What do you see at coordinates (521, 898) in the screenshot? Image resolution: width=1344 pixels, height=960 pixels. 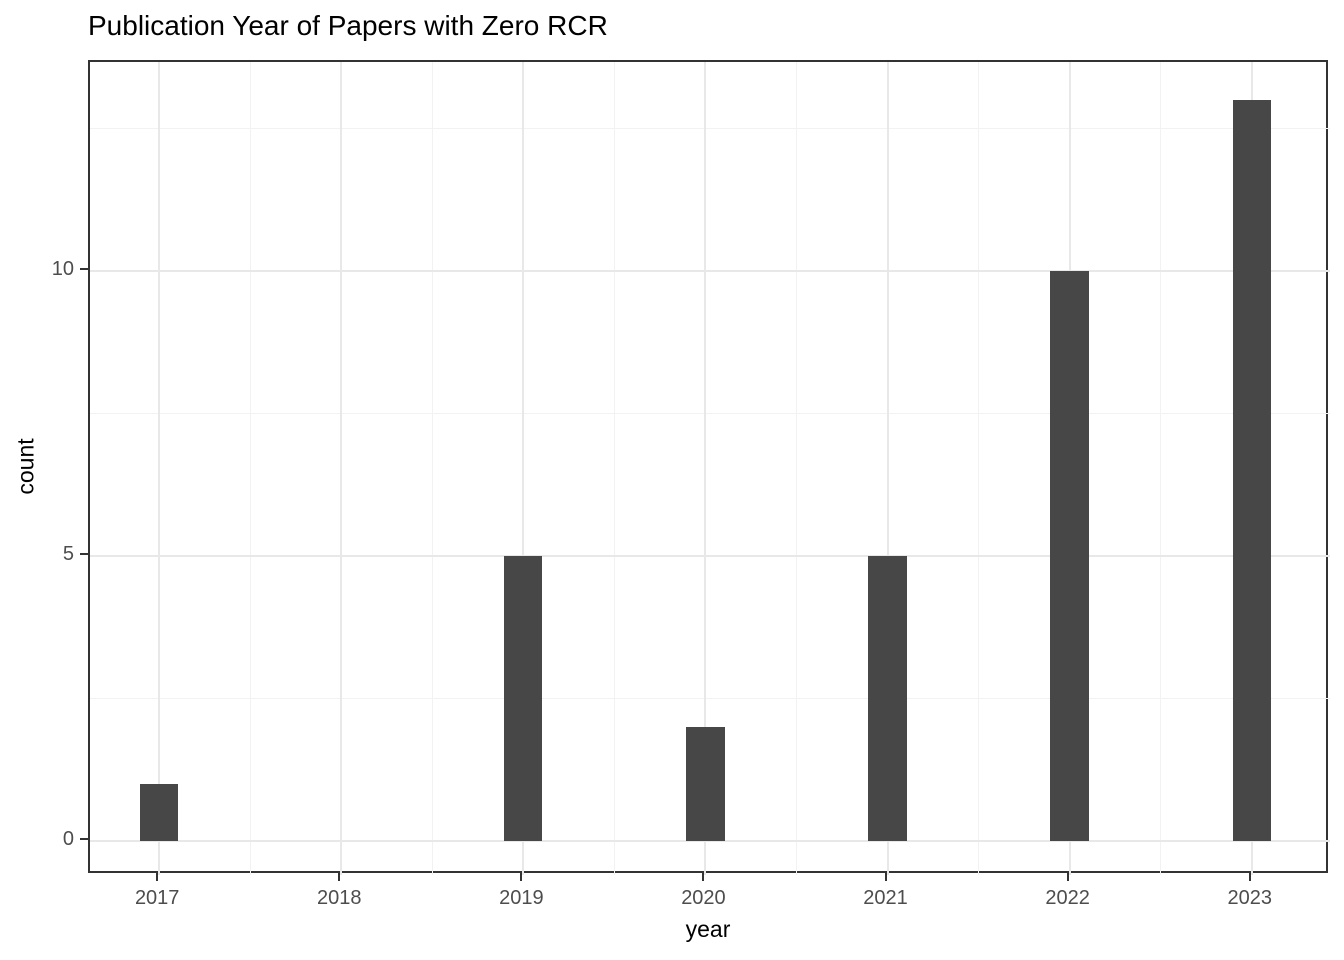 I see `x-tick-label: 2019` at bounding box center [521, 898].